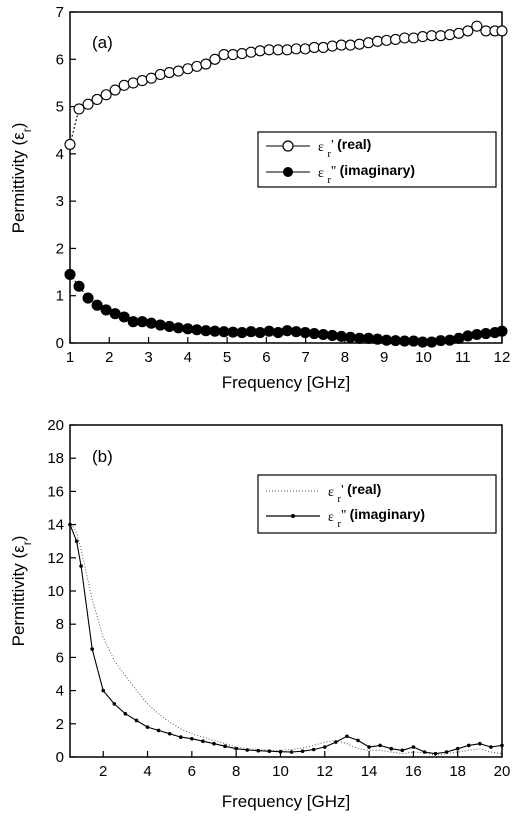 The image size is (514, 823). Describe the element at coordinates (384, 357) in the screenshot. I see `x-tick-label: 9` at that location.